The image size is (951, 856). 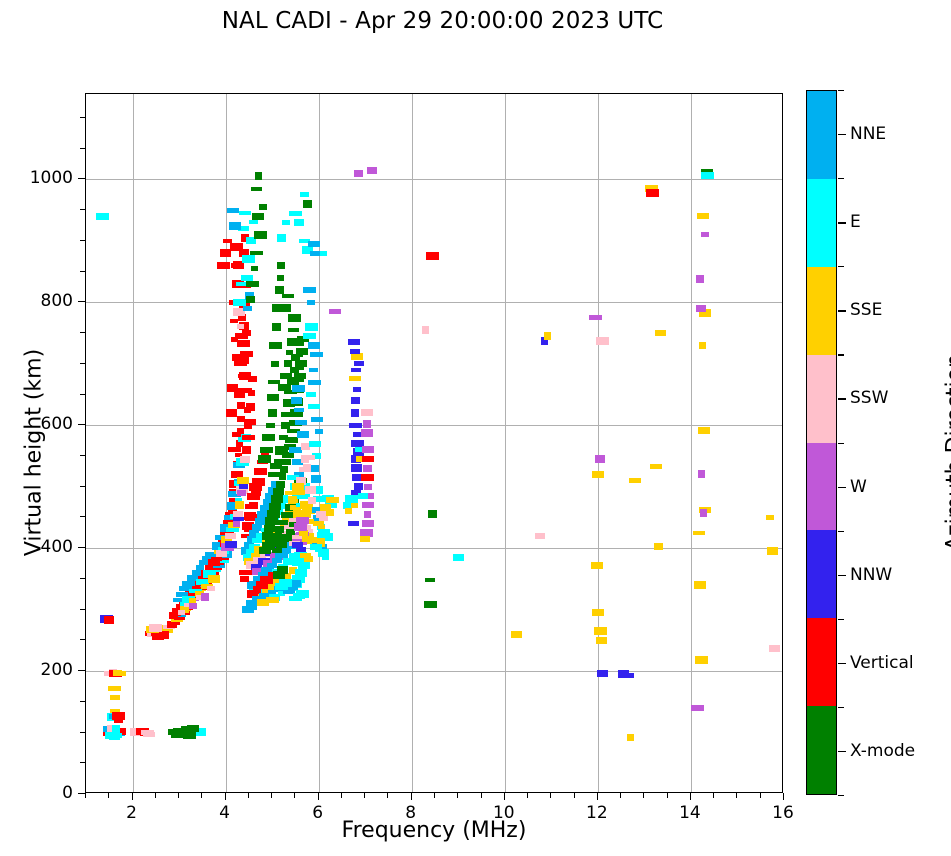 What do you see at coordinates (866, 310) in the screenshot?
I see `colorbar-label-sse: SSE` at bounding box center [866, 310].